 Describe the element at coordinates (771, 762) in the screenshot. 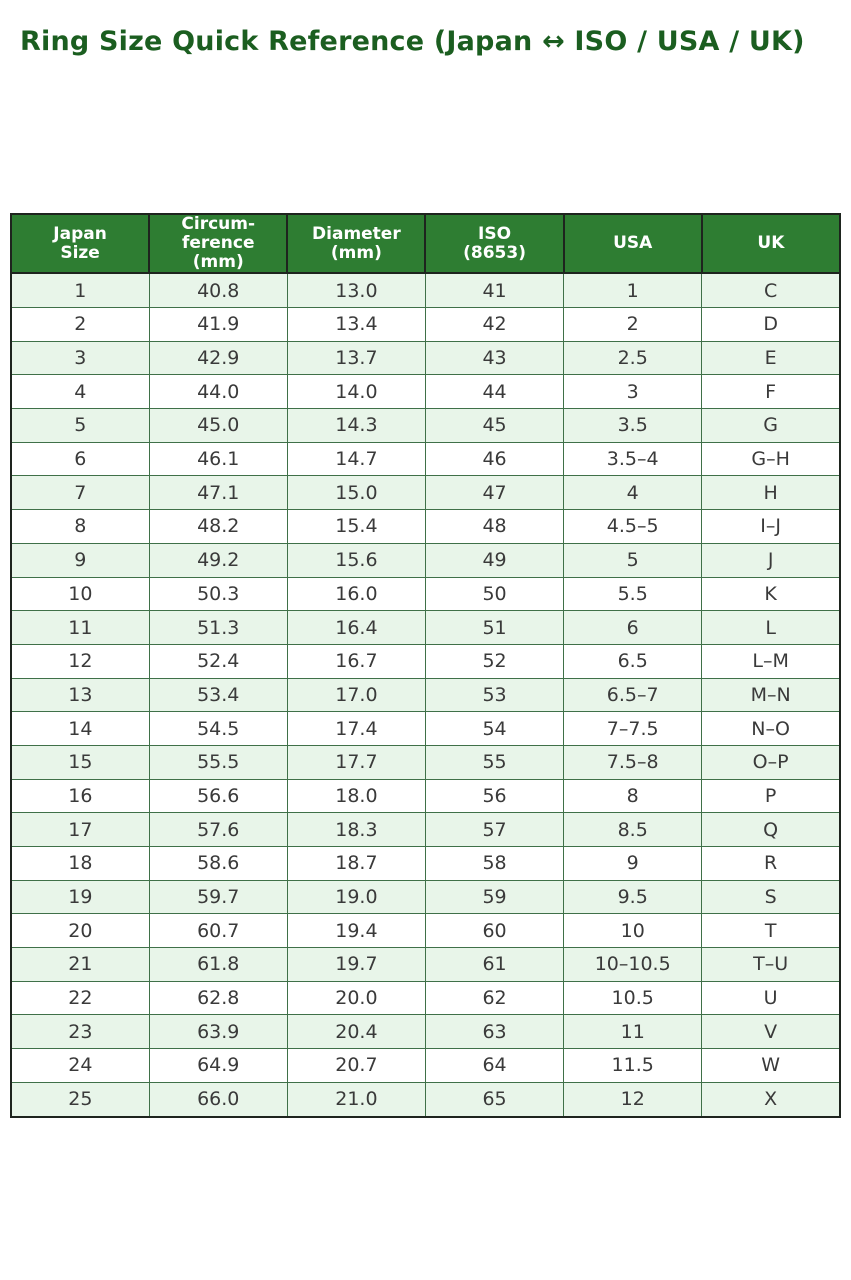

I see `table-cell: O–P` at that location.